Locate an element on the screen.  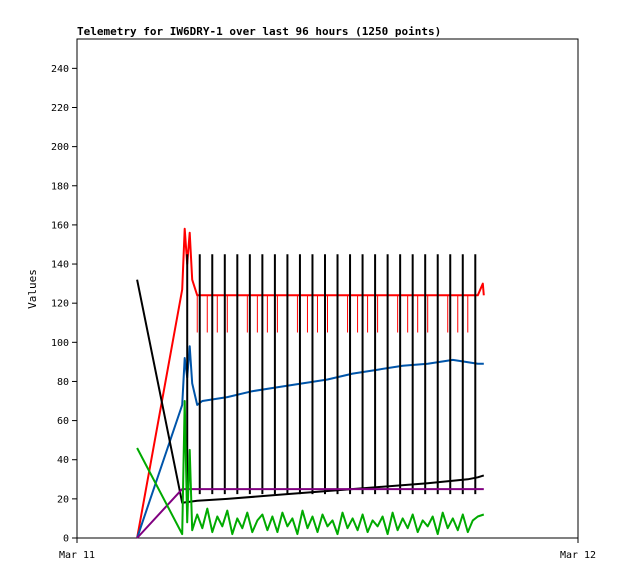
y-tick-label: 220 is located at coordinates (60, 108).